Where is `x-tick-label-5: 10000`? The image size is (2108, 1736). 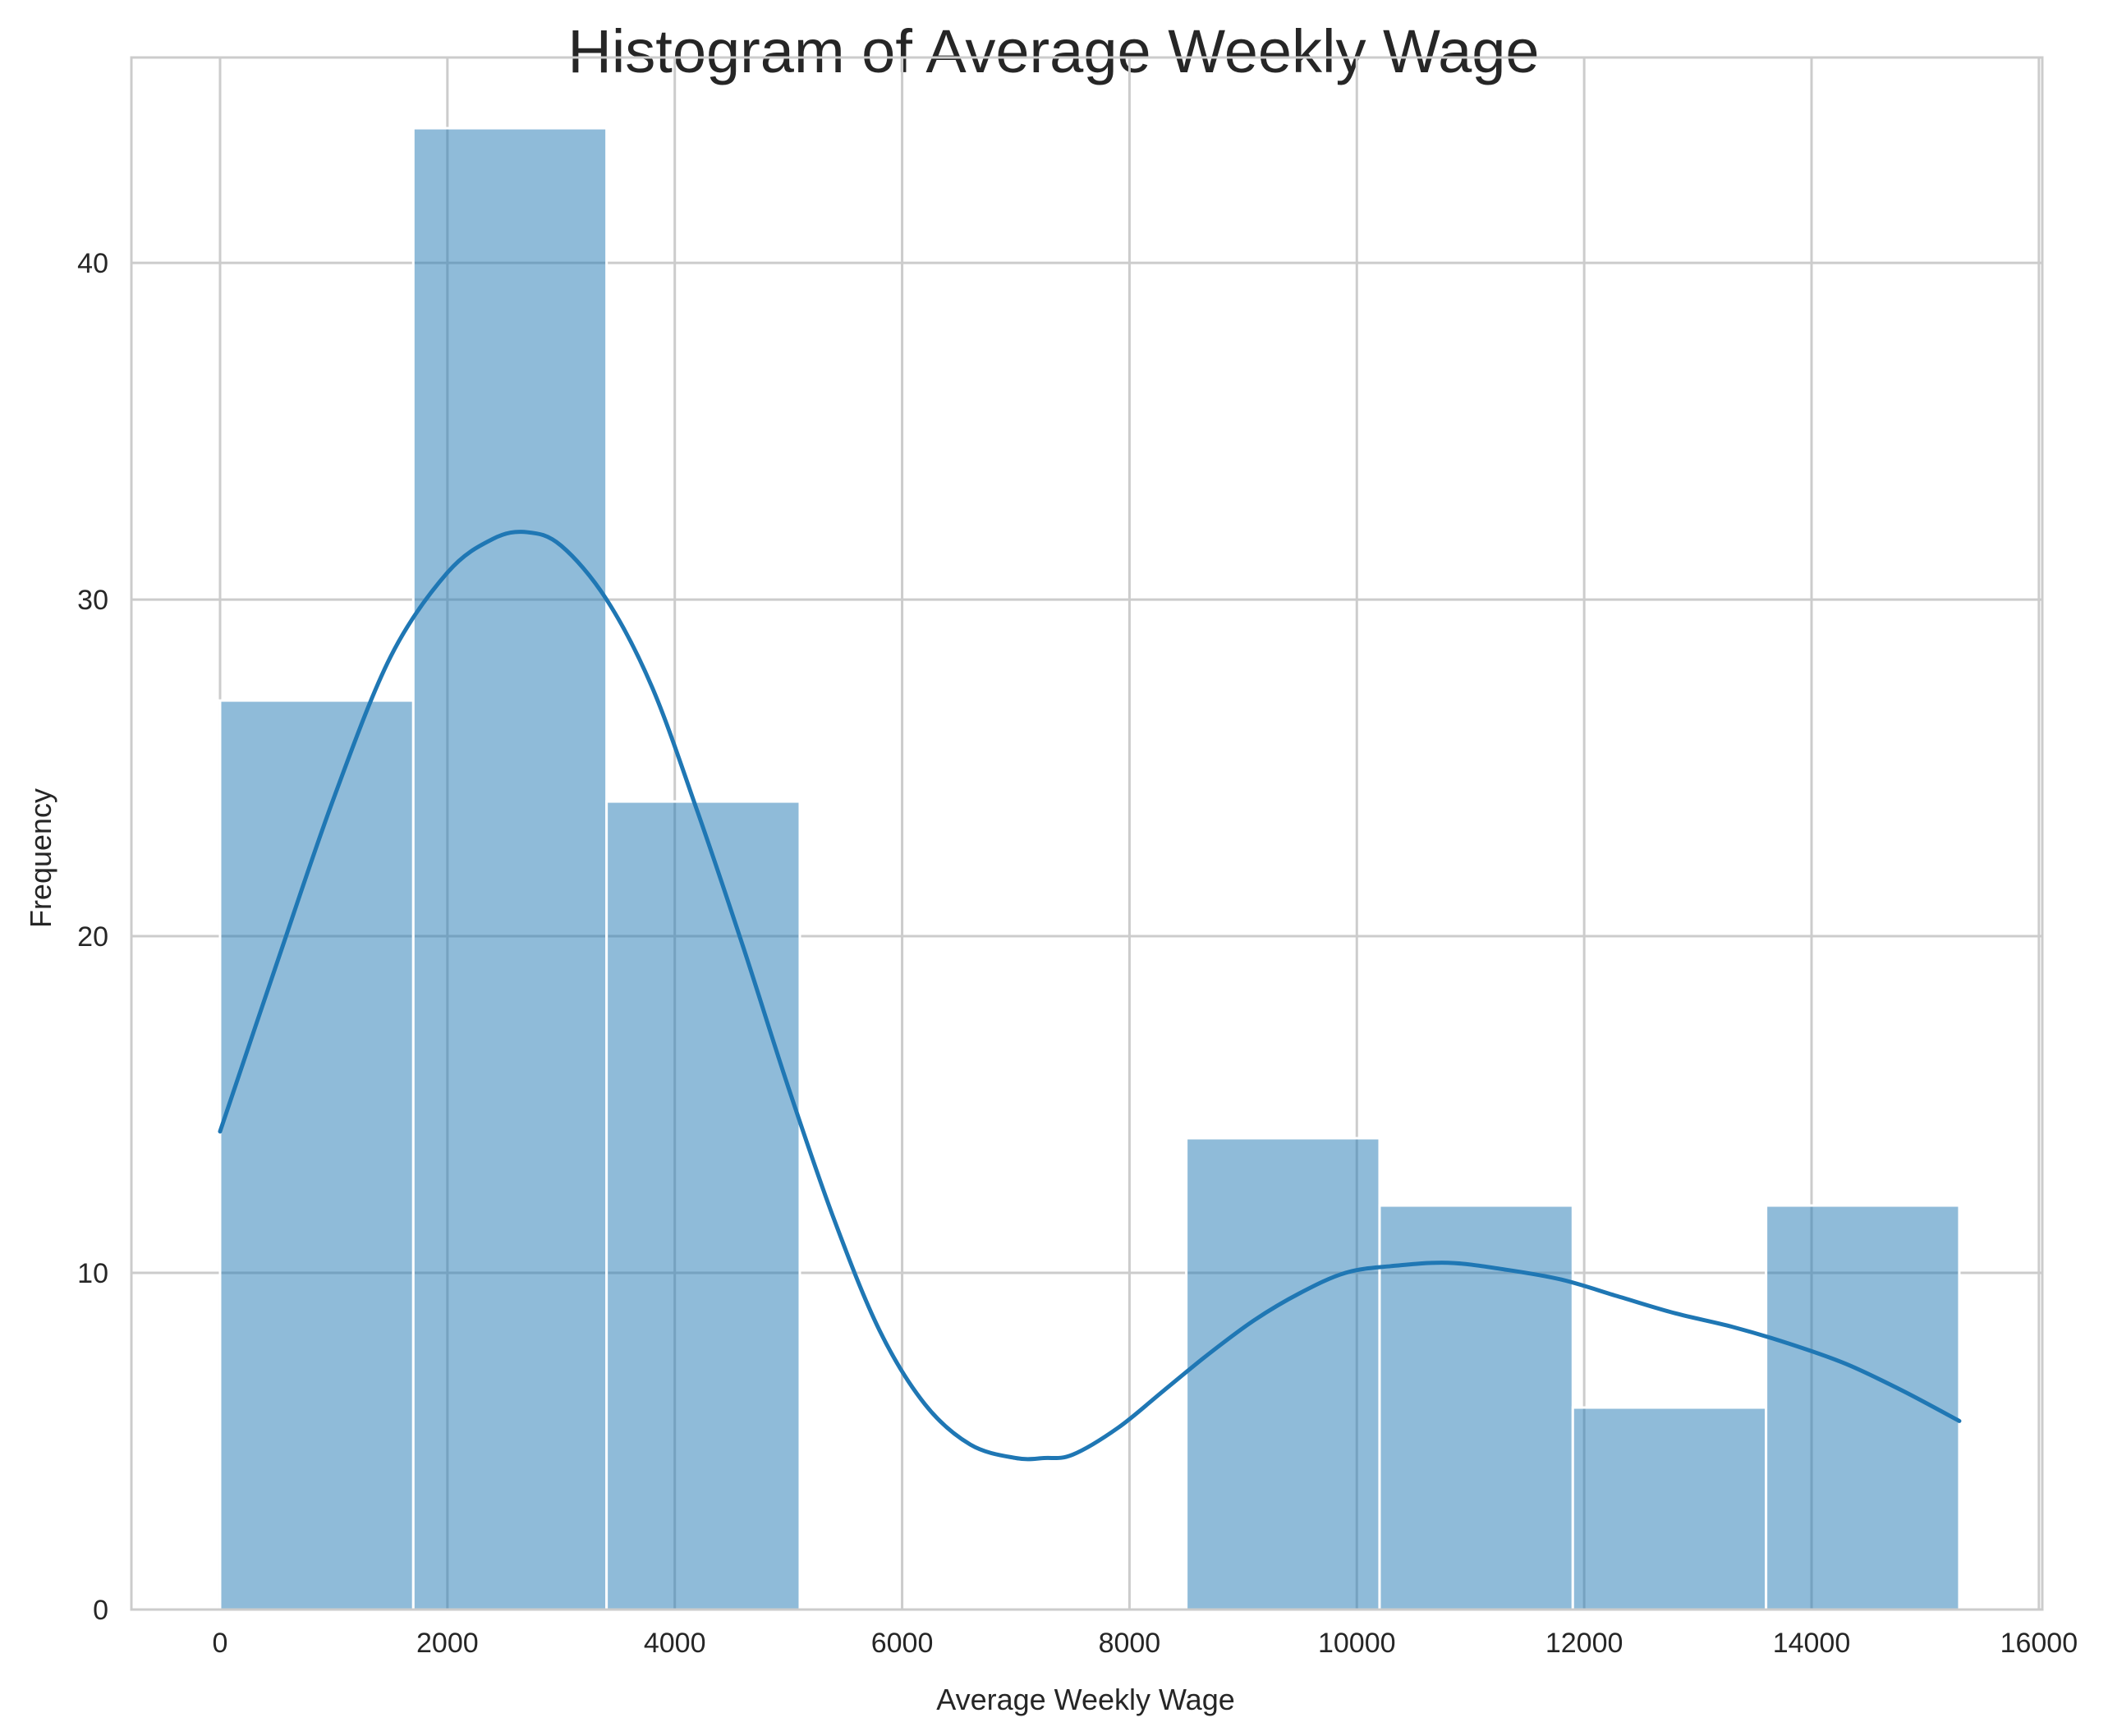
x-tick-label-5: 10000 is located at coordinates (1357, 1643).